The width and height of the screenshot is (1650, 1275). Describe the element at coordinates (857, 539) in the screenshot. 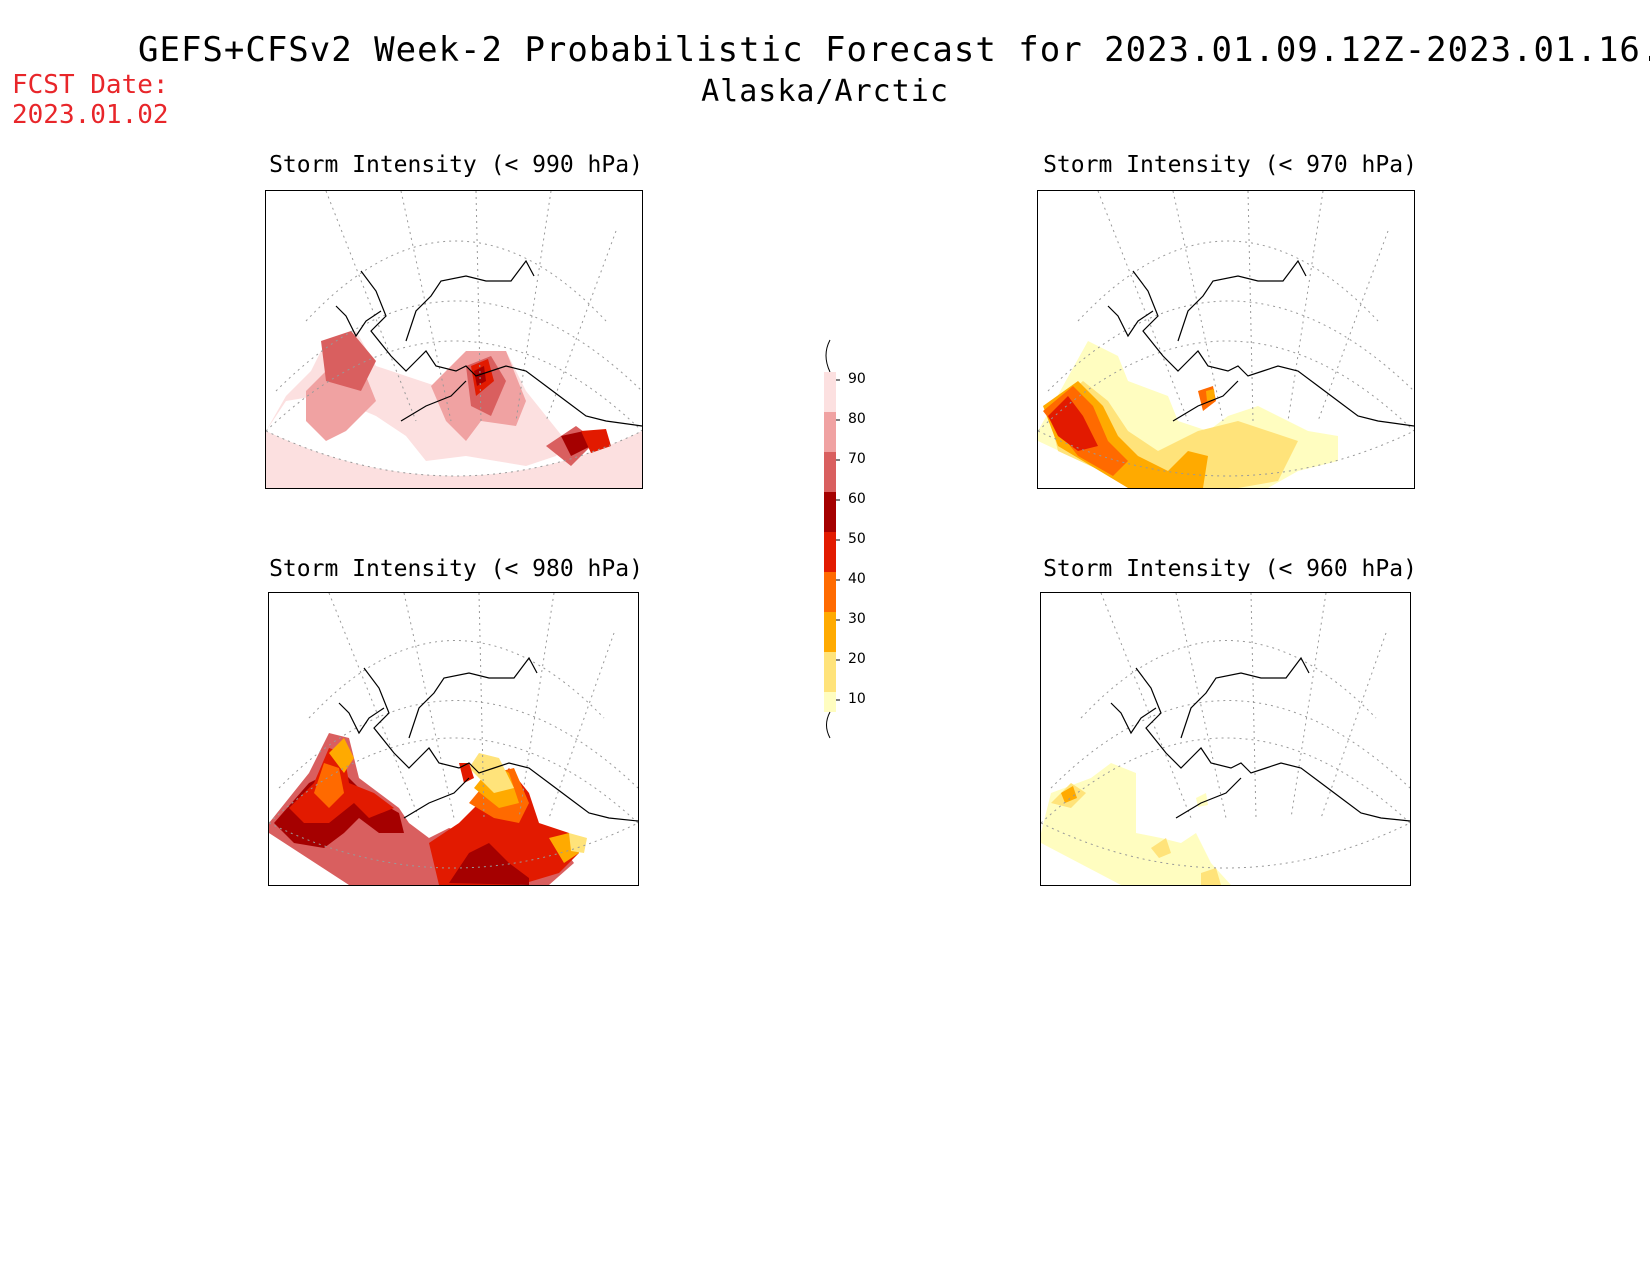

I see `legend-tick-label: 50` at that location.